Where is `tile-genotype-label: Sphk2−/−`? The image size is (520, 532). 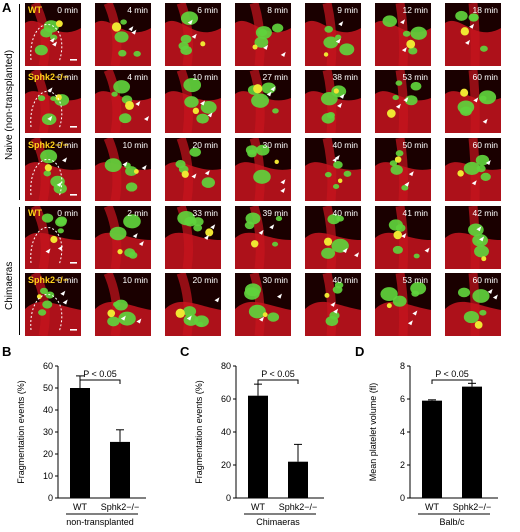
tile-genotype-label: Sphk2−/− is located at coordinates (48, 280).